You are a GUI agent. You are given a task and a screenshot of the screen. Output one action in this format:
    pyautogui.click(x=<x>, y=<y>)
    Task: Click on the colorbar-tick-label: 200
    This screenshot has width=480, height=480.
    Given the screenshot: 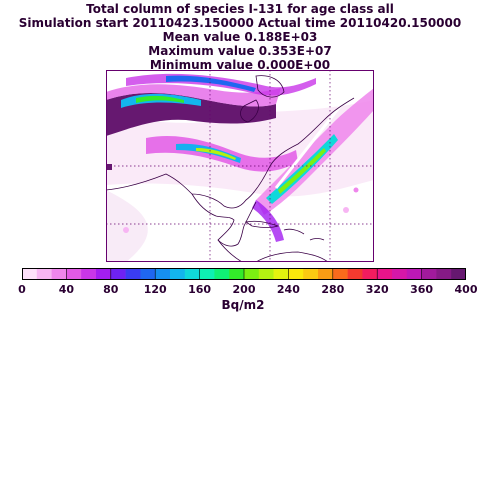 What is the action you would take?
    pyautogui.click(x=244, y=289)
    